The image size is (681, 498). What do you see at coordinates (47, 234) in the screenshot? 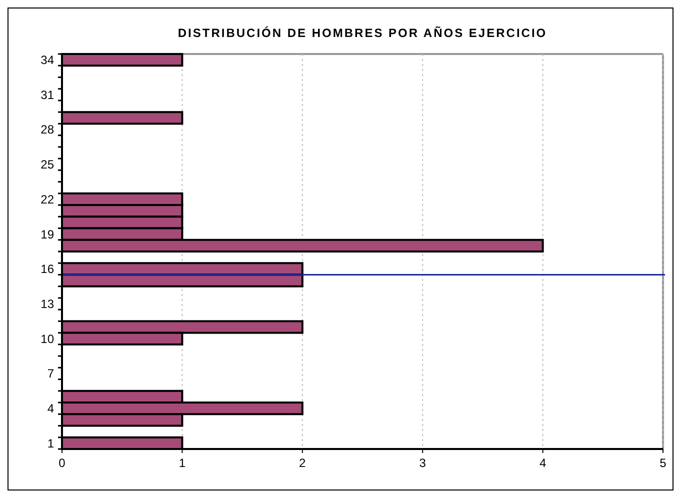
I see `y-tick-label: 19` at bounding box center [47, 234].